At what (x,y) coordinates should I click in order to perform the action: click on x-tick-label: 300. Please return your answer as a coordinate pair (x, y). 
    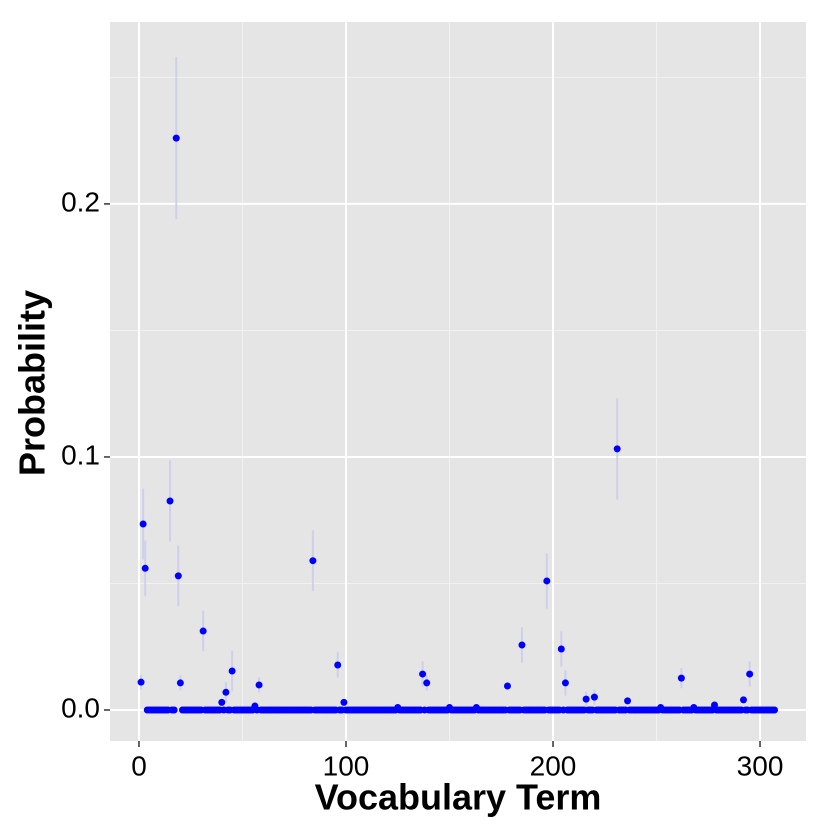
    Looking at the image, I should click on (760, 765).